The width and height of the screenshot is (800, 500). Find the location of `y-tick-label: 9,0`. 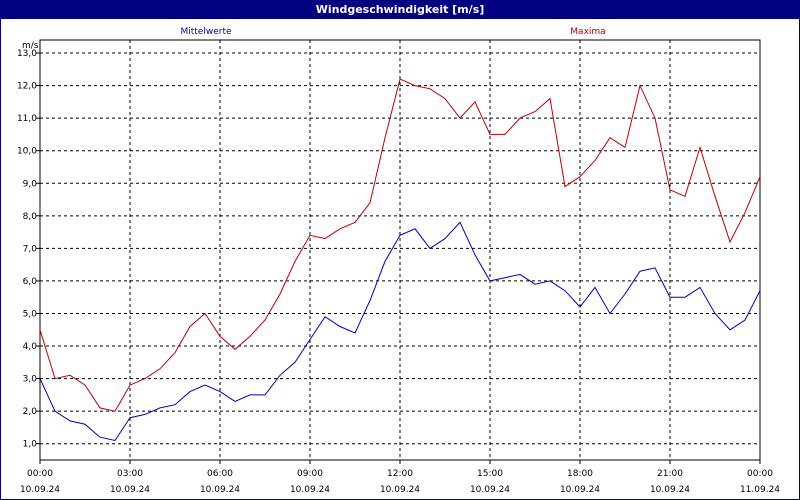

y-tick-label: 9,0 is located at coordinates (30, 184).